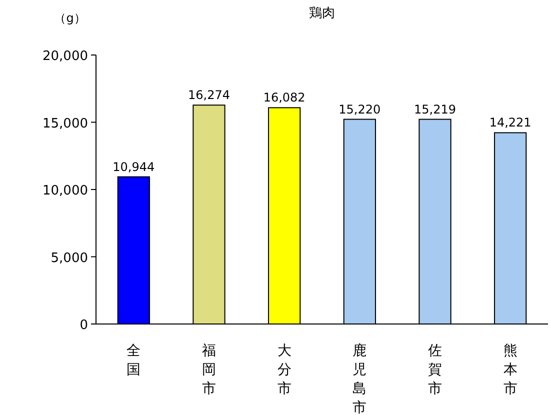  I want to click on value-label: 16,082, so click(284, 97).